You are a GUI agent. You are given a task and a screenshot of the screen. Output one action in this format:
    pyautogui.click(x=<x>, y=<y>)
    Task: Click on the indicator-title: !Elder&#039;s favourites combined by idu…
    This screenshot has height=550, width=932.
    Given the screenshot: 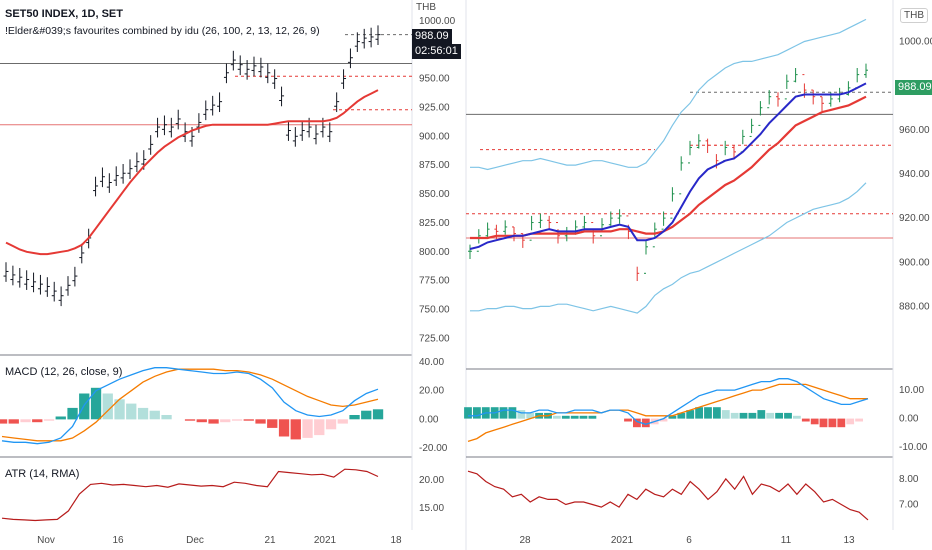 What is the action you would take?
    pyautogui.click(x=162, y=31)
    